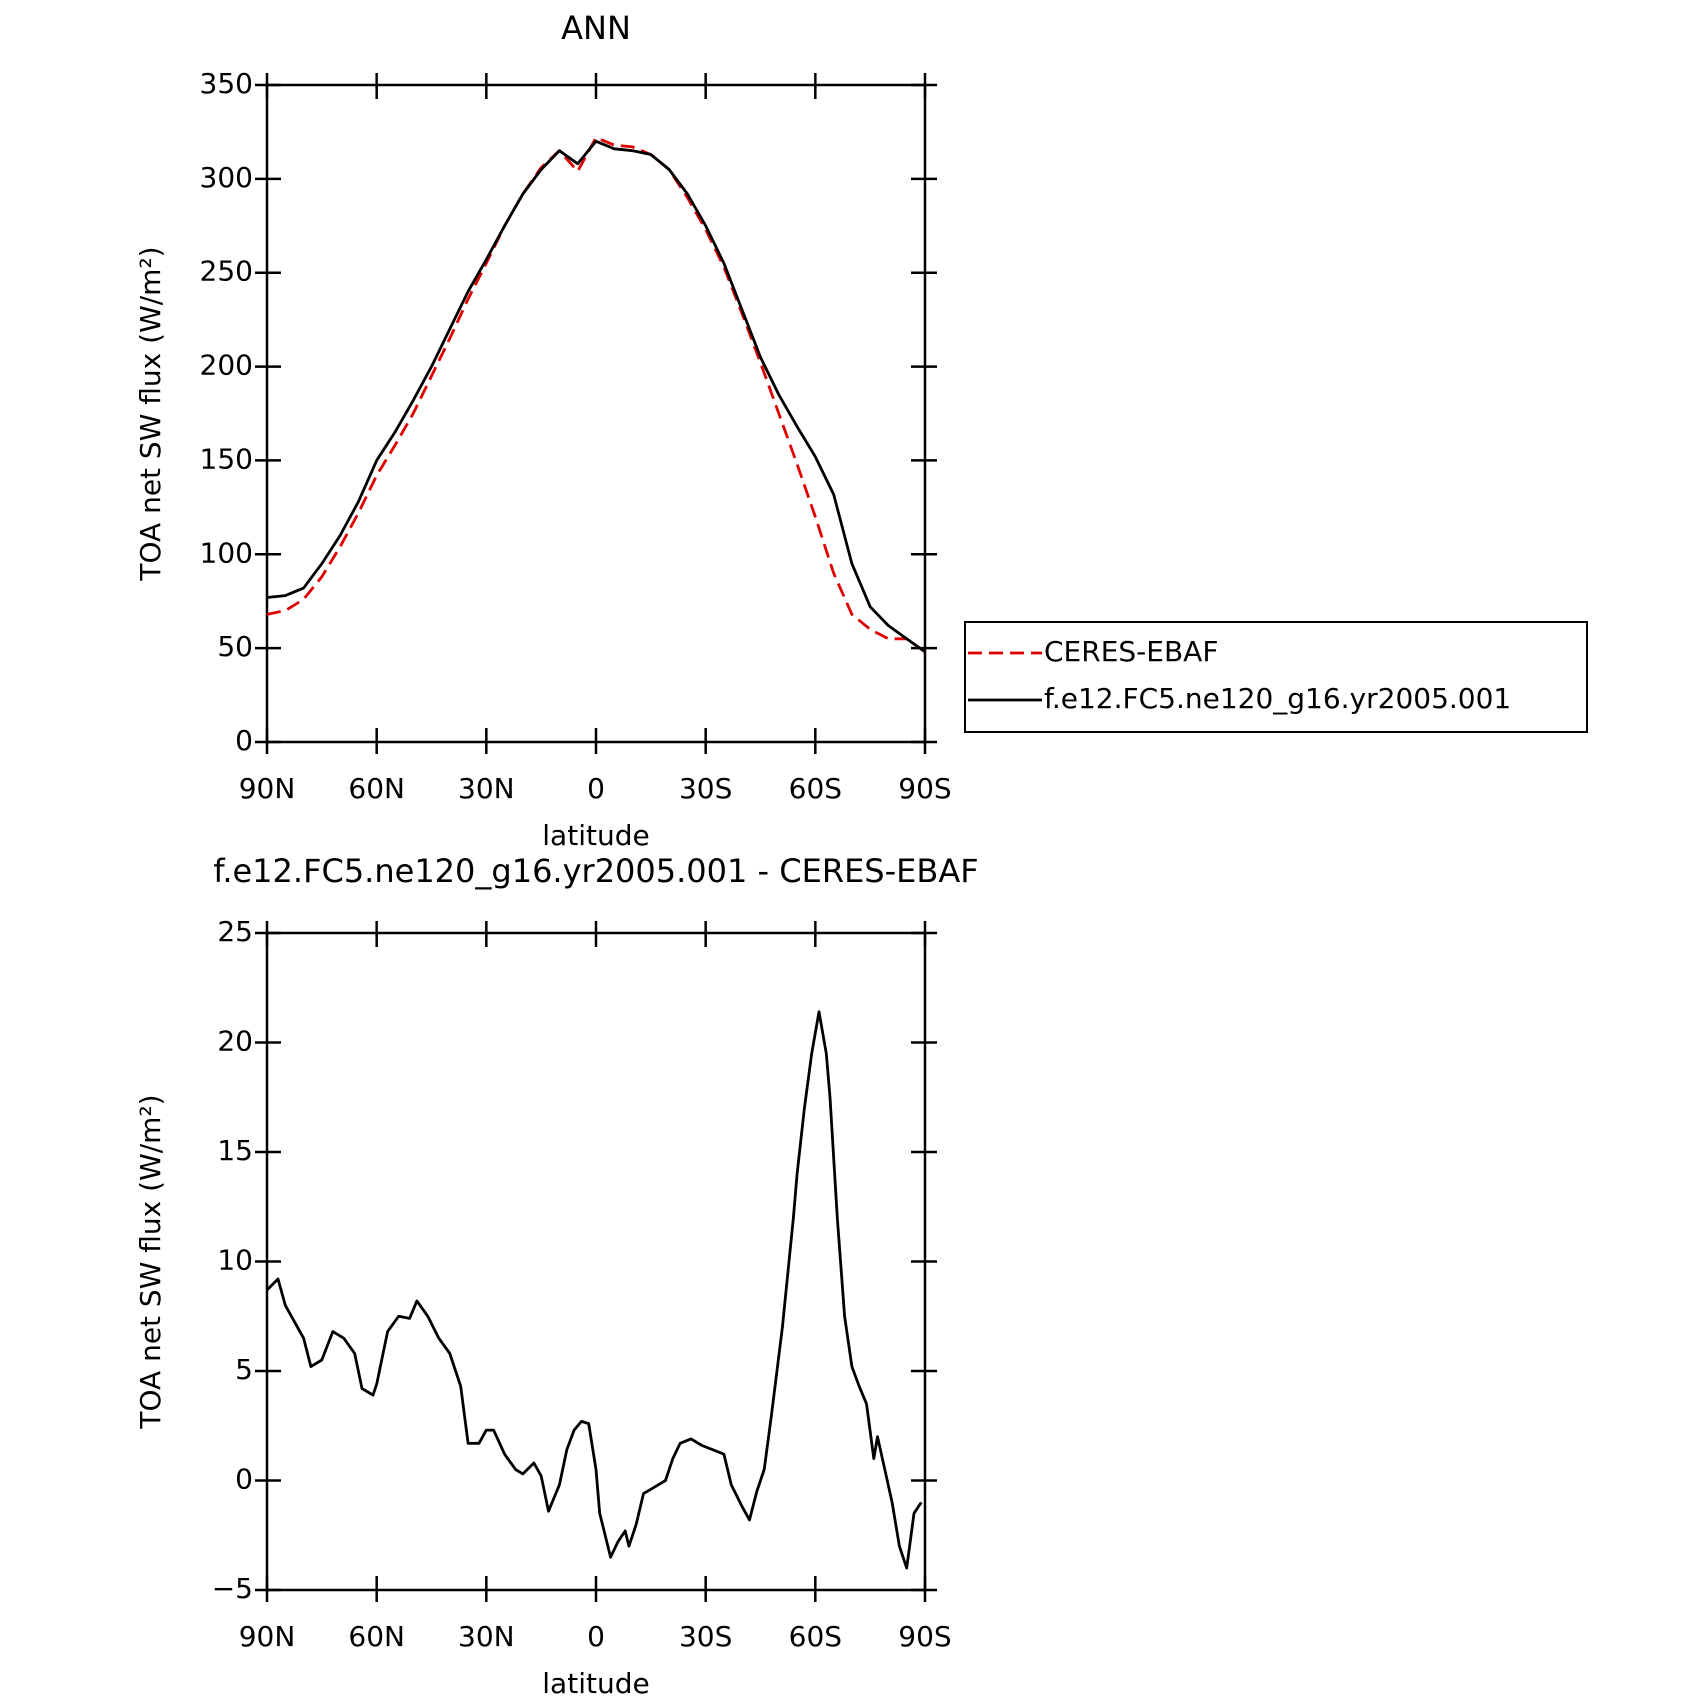 The width and height of the screenshot is (1694, 1708). I want to click on y-tick-label: −5, so click(232, 1588).